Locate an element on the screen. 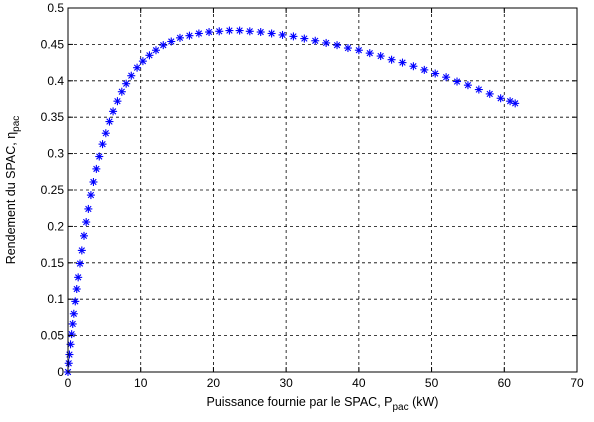 The height and width of the screenshot is (422, 594). x-tick-label: 10 is located at coordinates (141, 383).